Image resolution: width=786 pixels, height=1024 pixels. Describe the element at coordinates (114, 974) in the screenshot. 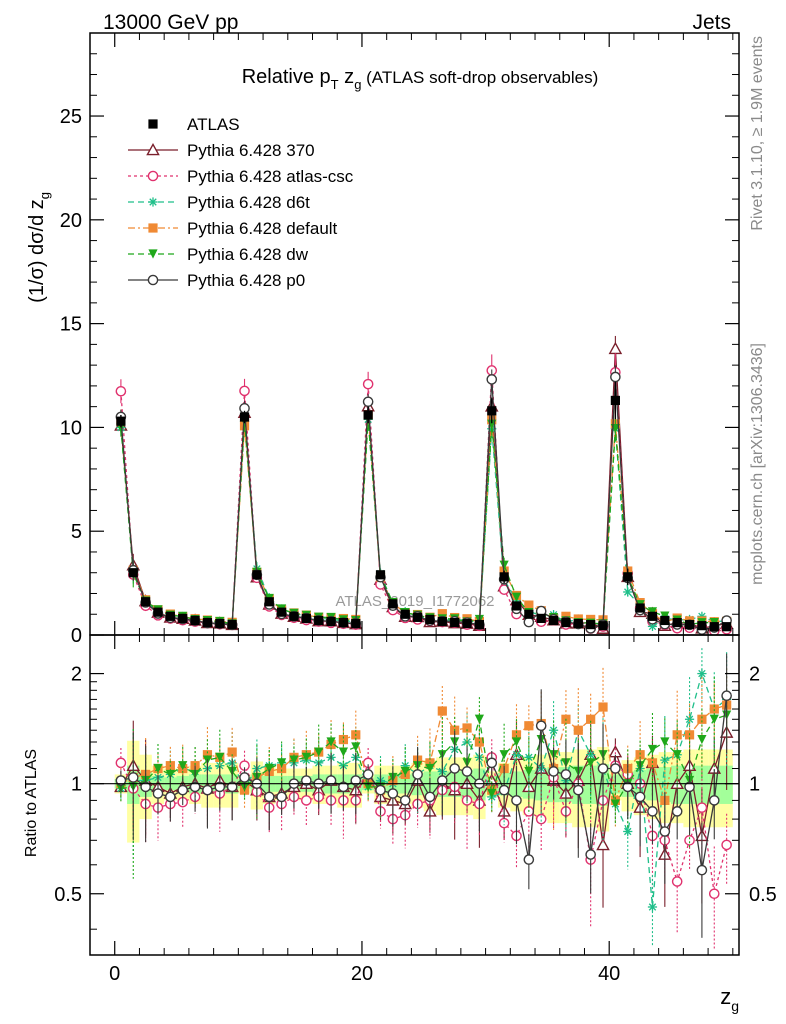

I see `x-tick-label: 0` at that location.